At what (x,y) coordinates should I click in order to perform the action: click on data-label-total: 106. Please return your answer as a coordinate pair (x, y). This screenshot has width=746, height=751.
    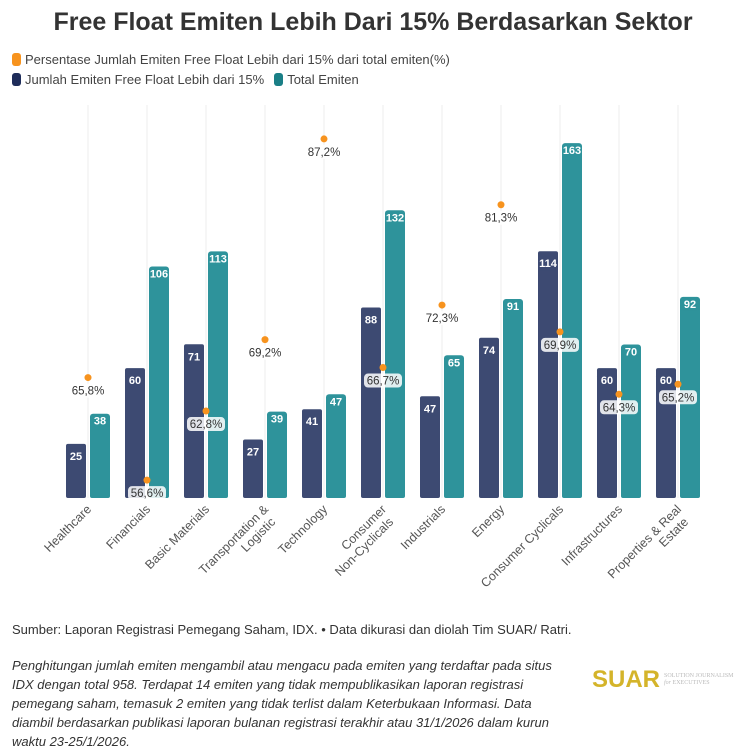
    Looking at the image, I should click on (159, 275).